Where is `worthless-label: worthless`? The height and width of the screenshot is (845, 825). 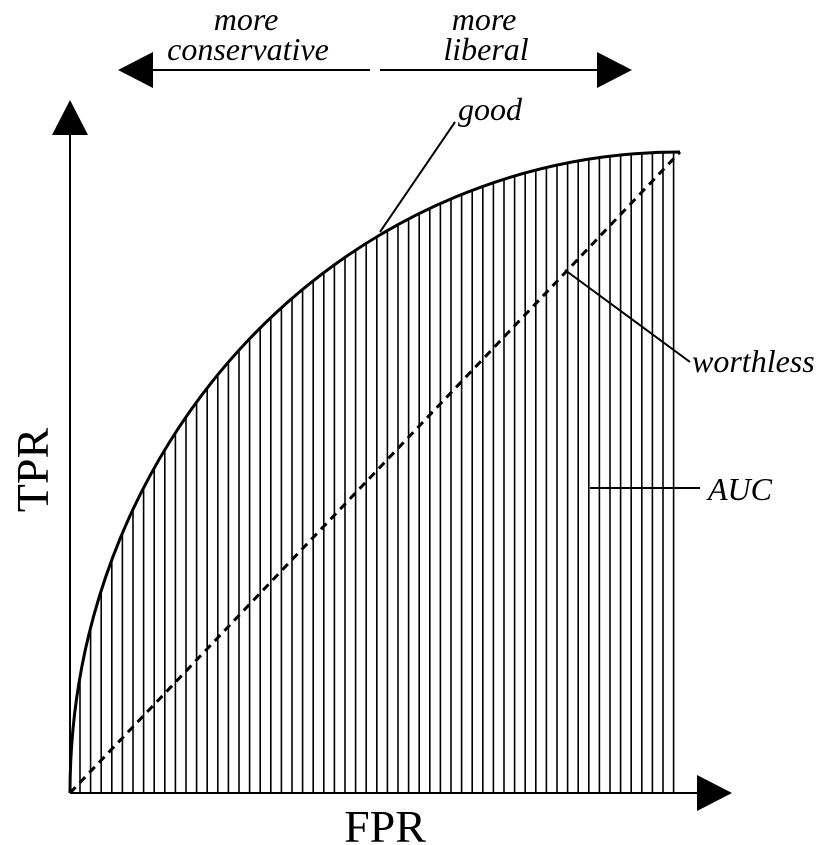 worthless-label: worthless is located at coordinates (753, 361).